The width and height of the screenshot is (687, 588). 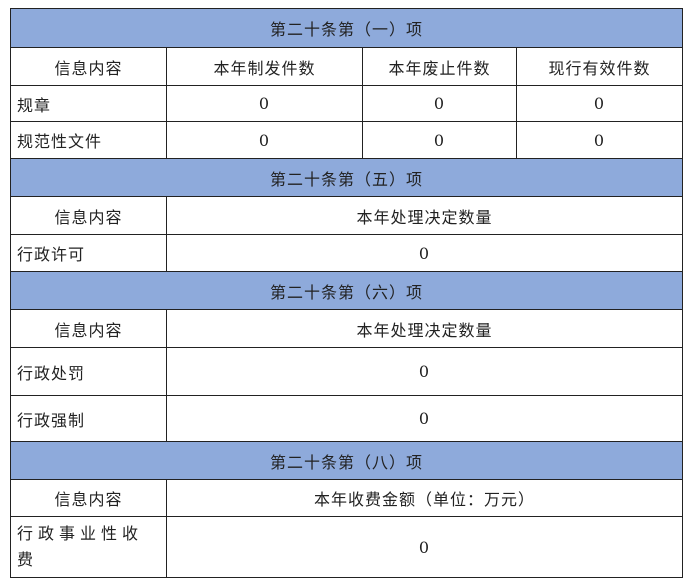 What do you see at coordinates (439, 66) in the screenshot?
I see `column-header: 本年废止件数` at bounding box center [439, 66].